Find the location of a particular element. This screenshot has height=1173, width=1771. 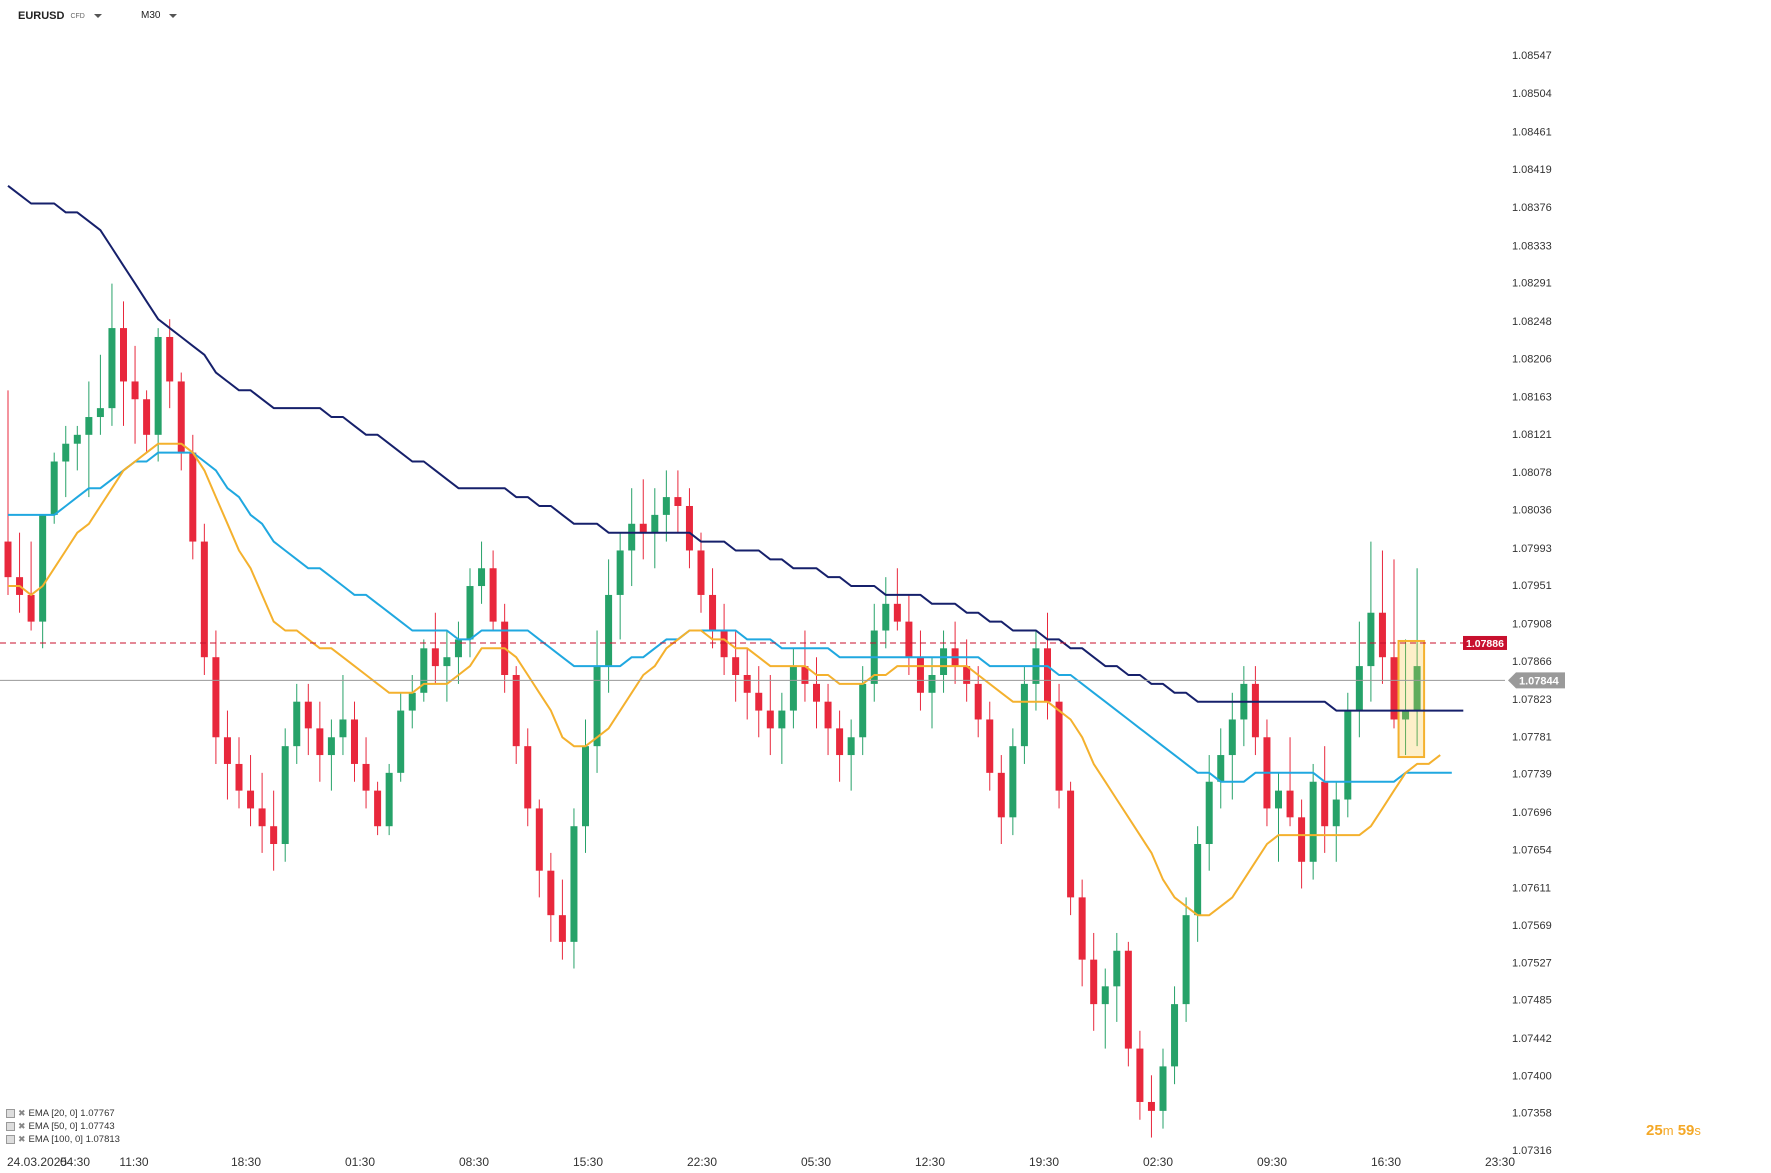

symbol-selector: EURUSD CFD is located at coordinates (60, 16).